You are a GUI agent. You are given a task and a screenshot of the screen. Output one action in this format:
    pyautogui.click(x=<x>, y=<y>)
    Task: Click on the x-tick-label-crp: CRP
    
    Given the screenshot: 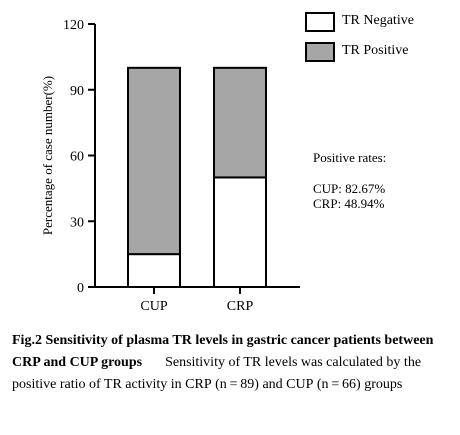 What is the action you would take?
    pyautogui.click(x=240, y=306)
    